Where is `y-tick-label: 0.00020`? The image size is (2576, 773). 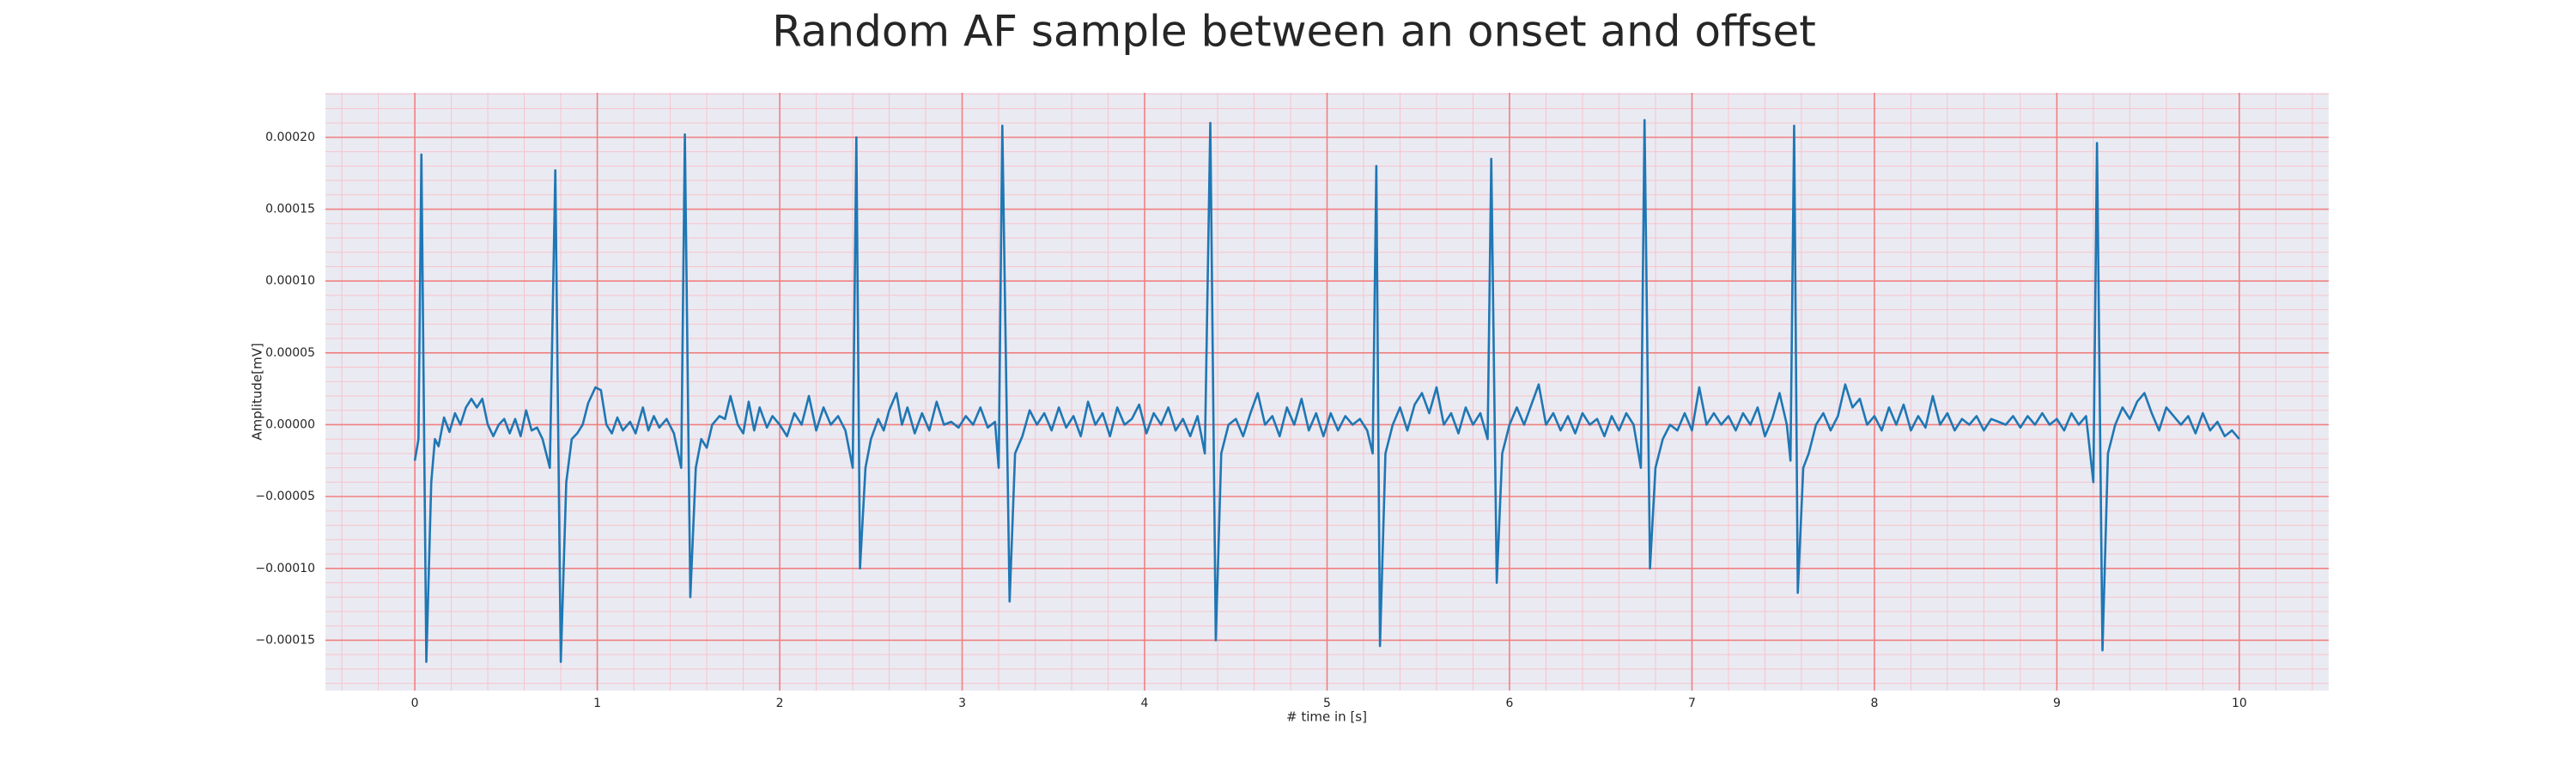
y-tick-label: 0.00020 is located at coordinates (290, 137).